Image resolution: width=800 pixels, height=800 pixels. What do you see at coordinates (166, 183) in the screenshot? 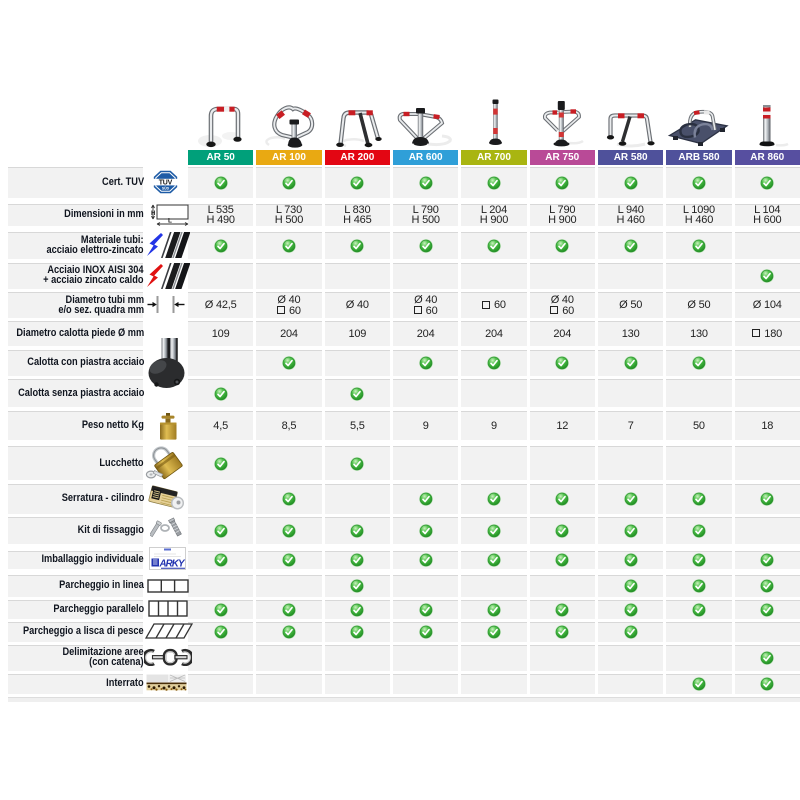
I see `svg-text: TUV` at bounding box center [166, 183].